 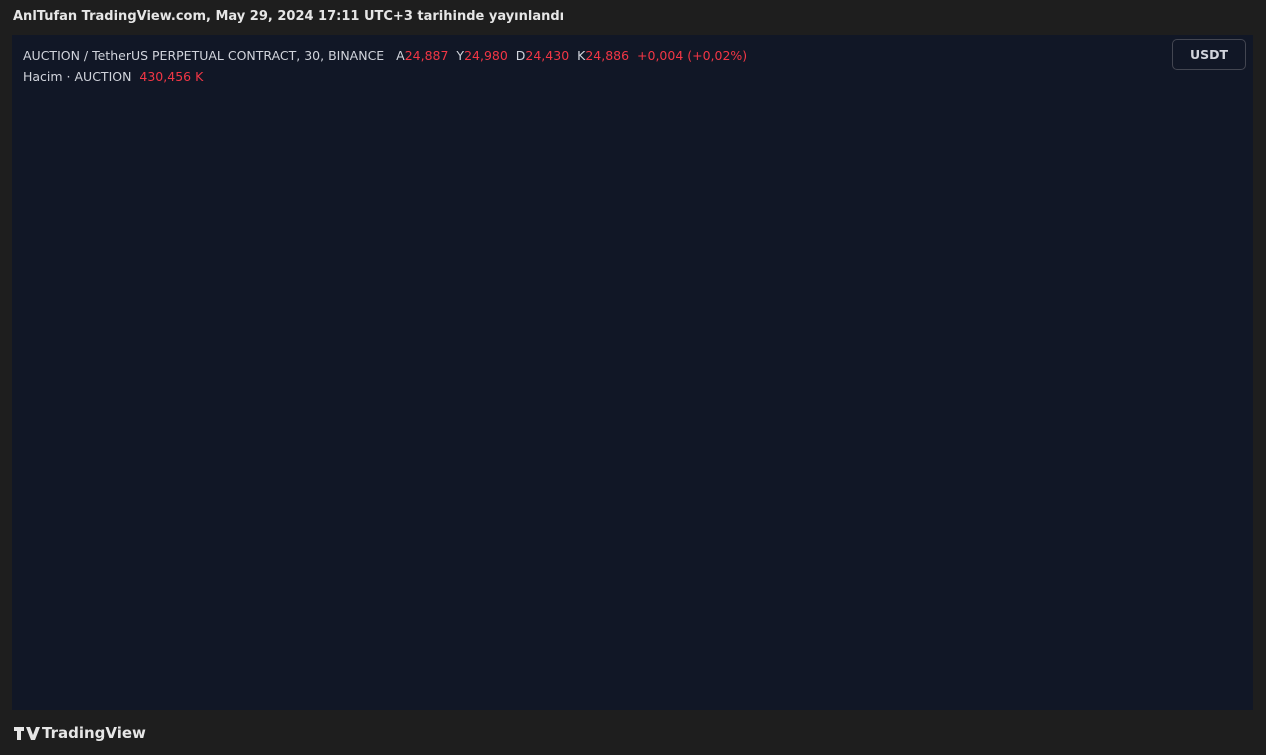 I want to click on ohlc-key: Y, so click(x=460, y=55).